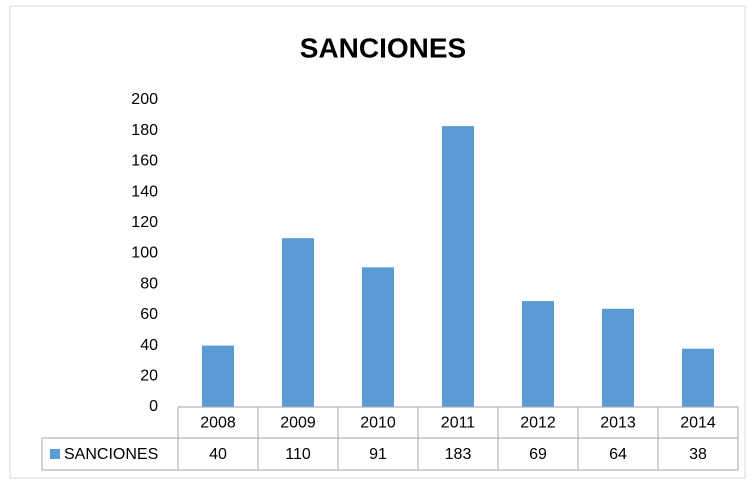 Image resolution: width=752 pixels, height=482 pixels. Describe the element at coordinates (538, 454) in the screenshot. I see `table-value: 69` at that location.